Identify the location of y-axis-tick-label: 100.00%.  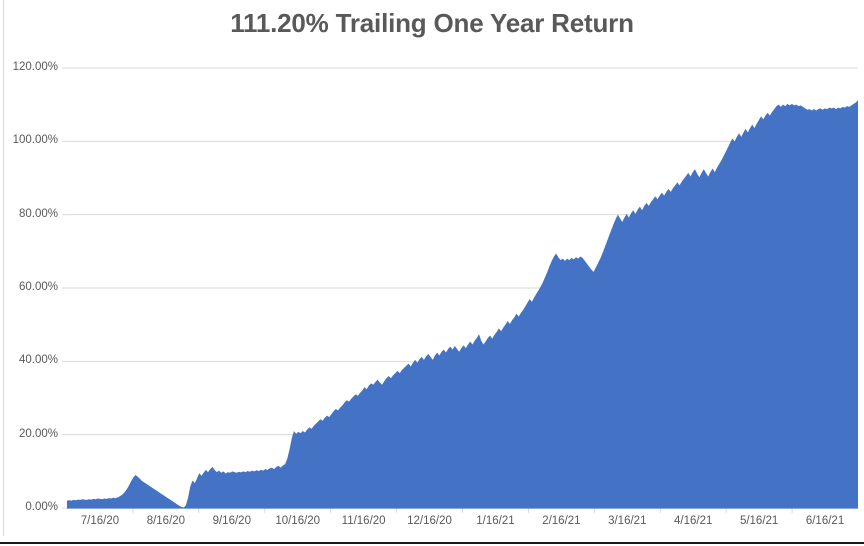
(35, 140).